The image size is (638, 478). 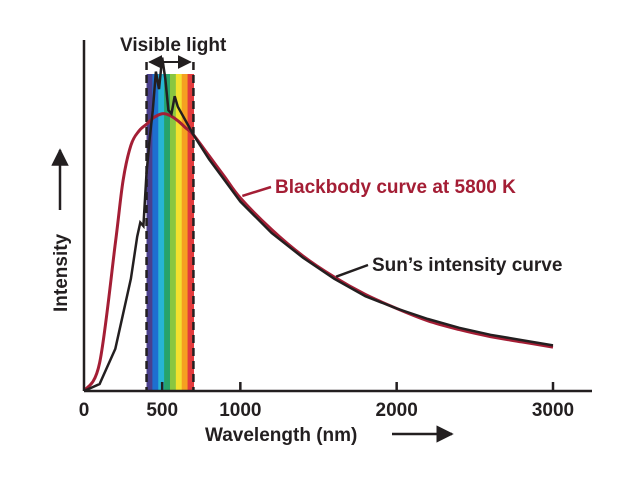 I want to click on visible-light-band, so click(x=170, y=232).